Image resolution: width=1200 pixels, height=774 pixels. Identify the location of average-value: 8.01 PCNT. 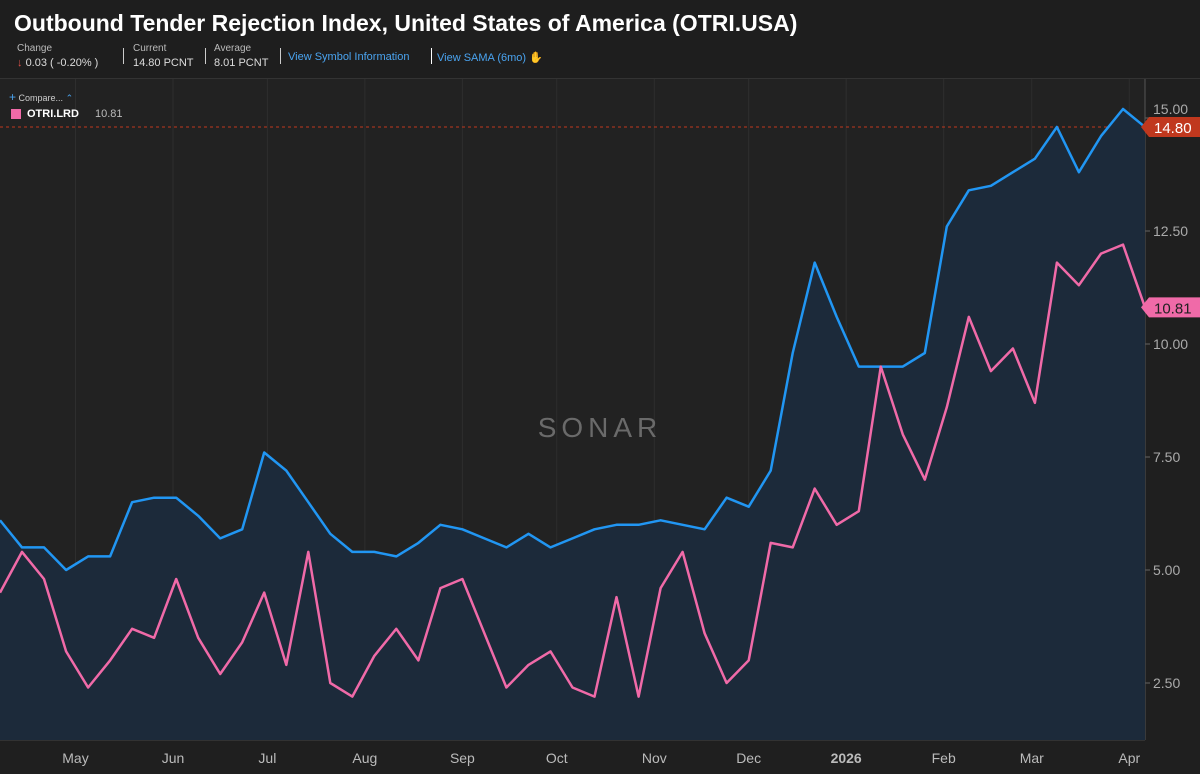
(241, 63).